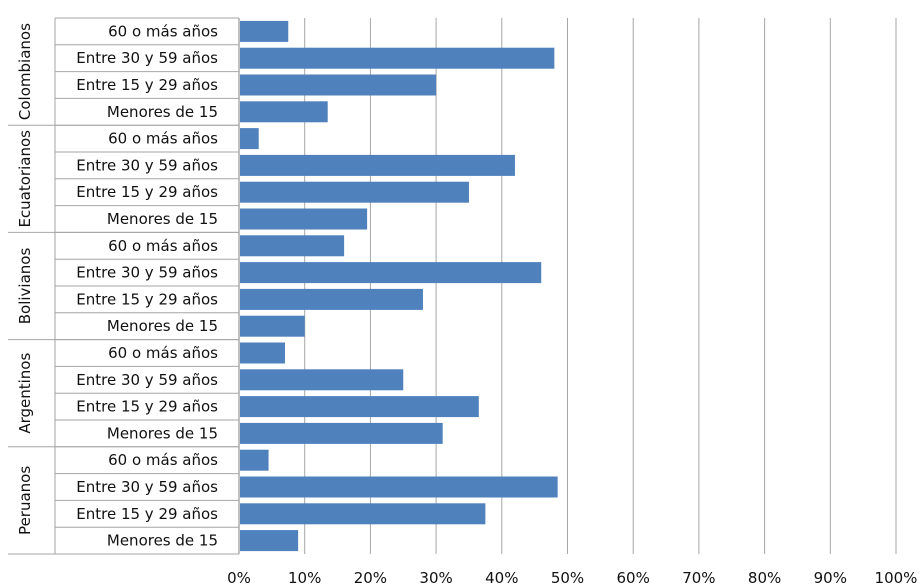 This screenshot has height=587, width=922. Describe the element at coordinates (830, 578) in the screenshot. I see `x-tick-label: 90%` at that location.